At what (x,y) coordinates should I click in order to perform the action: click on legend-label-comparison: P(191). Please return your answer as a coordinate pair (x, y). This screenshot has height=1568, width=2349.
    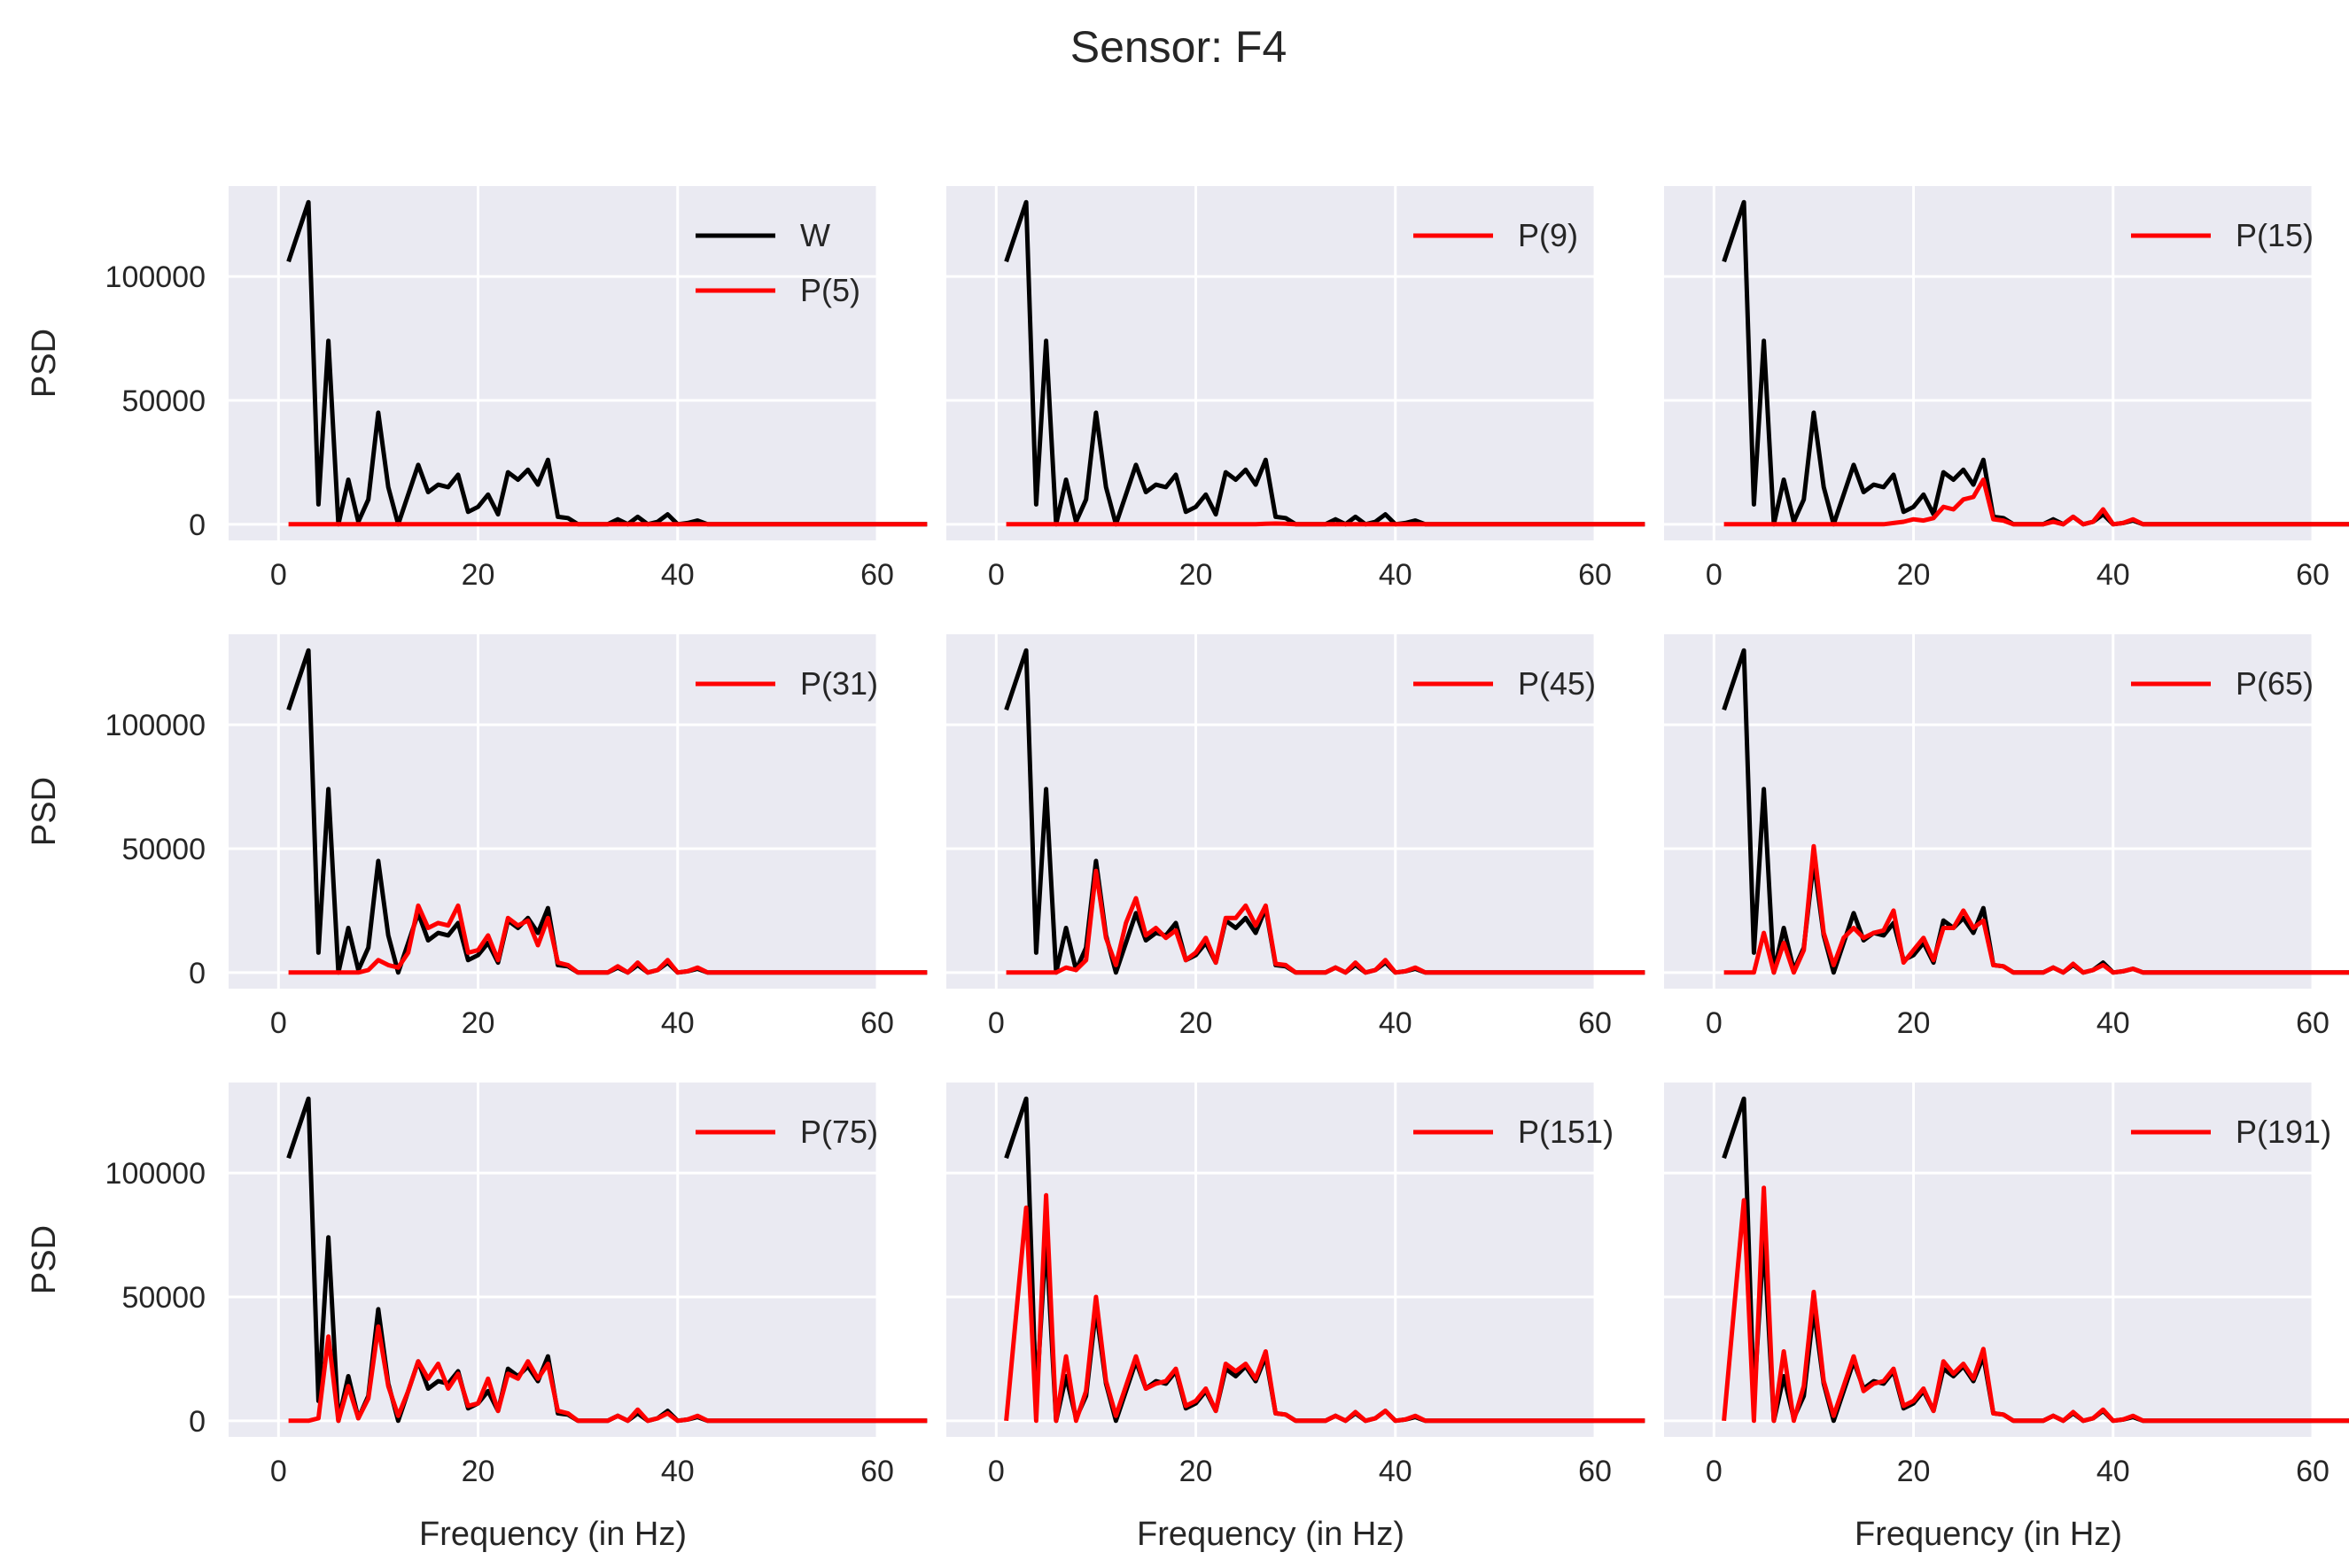
    Looking at the image, I should click on (2283, 1132).